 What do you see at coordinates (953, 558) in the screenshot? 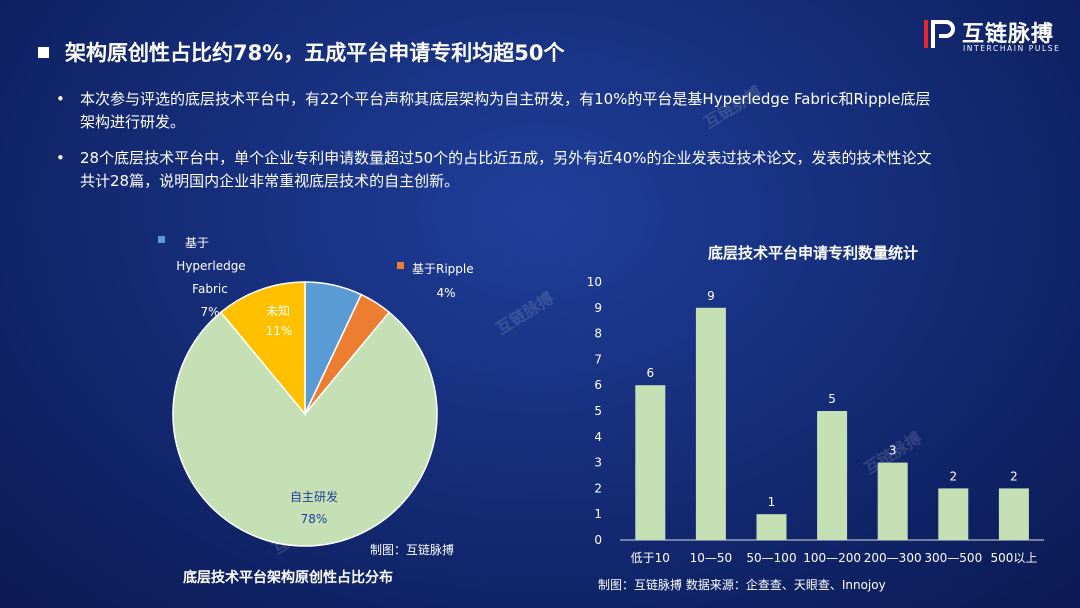
I see `x-tick-label: 300—500` at bounding box center [953, 558].